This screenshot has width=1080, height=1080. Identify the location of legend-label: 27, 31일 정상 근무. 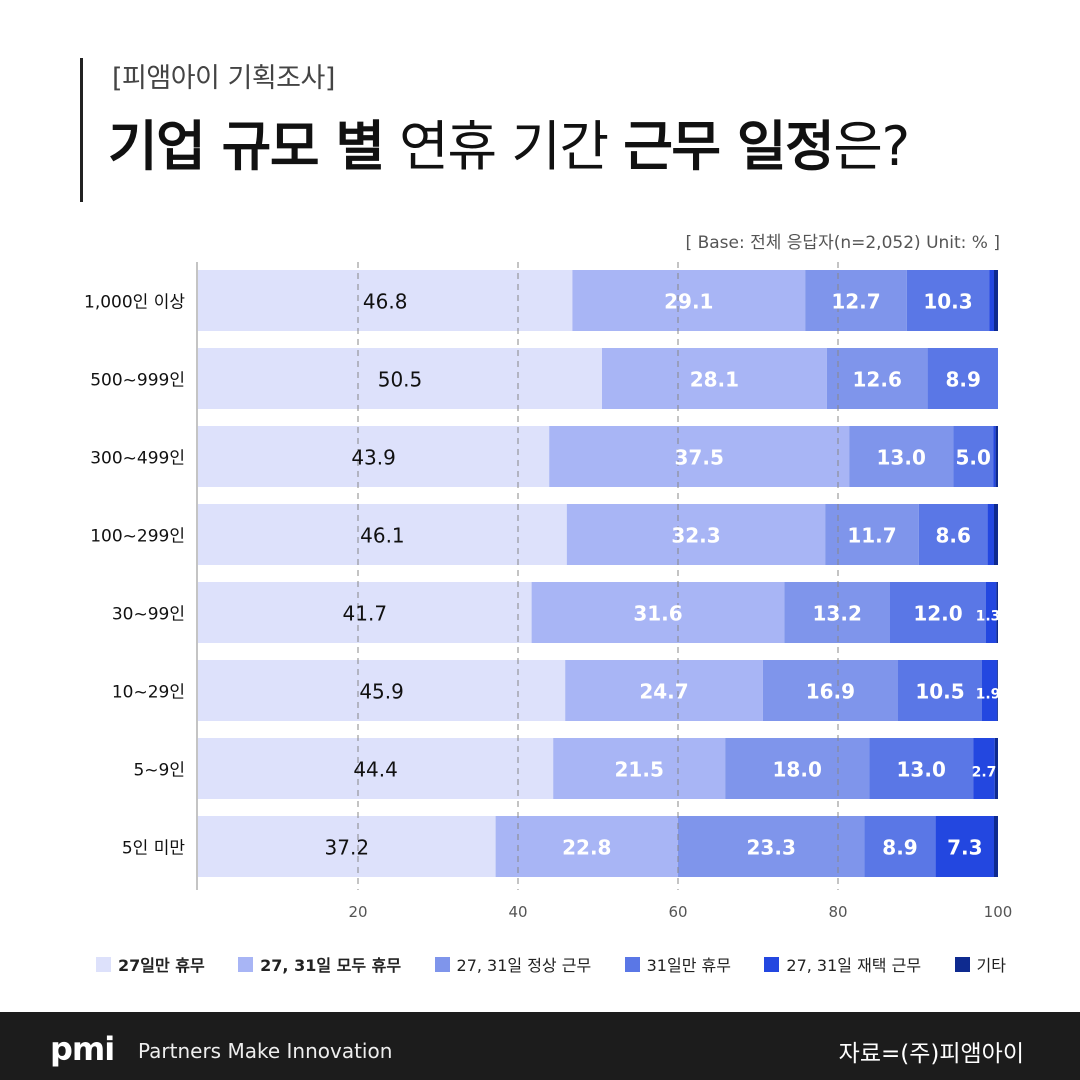
(524, 965).